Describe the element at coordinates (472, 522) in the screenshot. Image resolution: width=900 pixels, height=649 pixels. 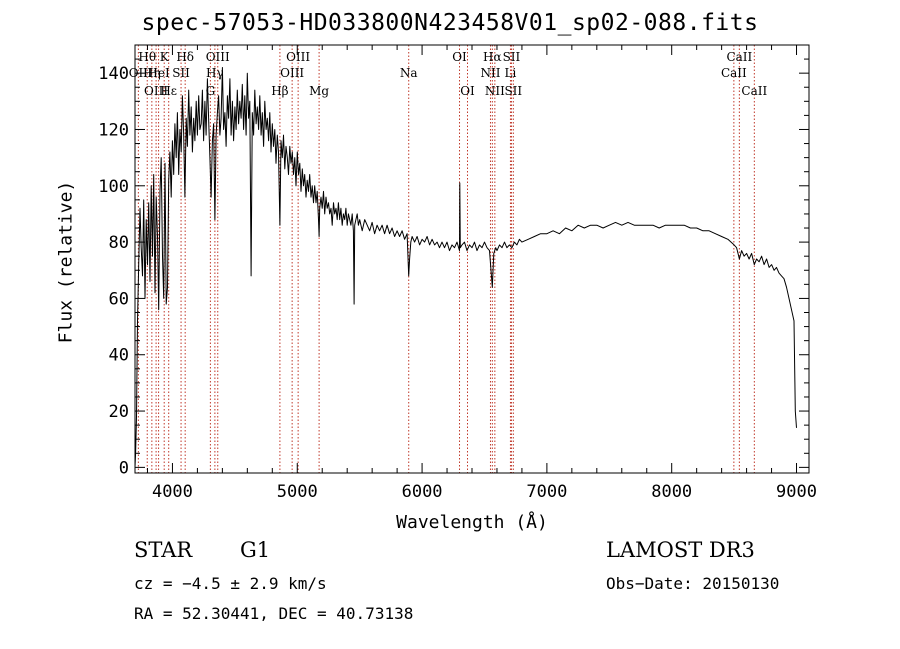
I see `x-axis-label: Wavelength (Å)` at that location.